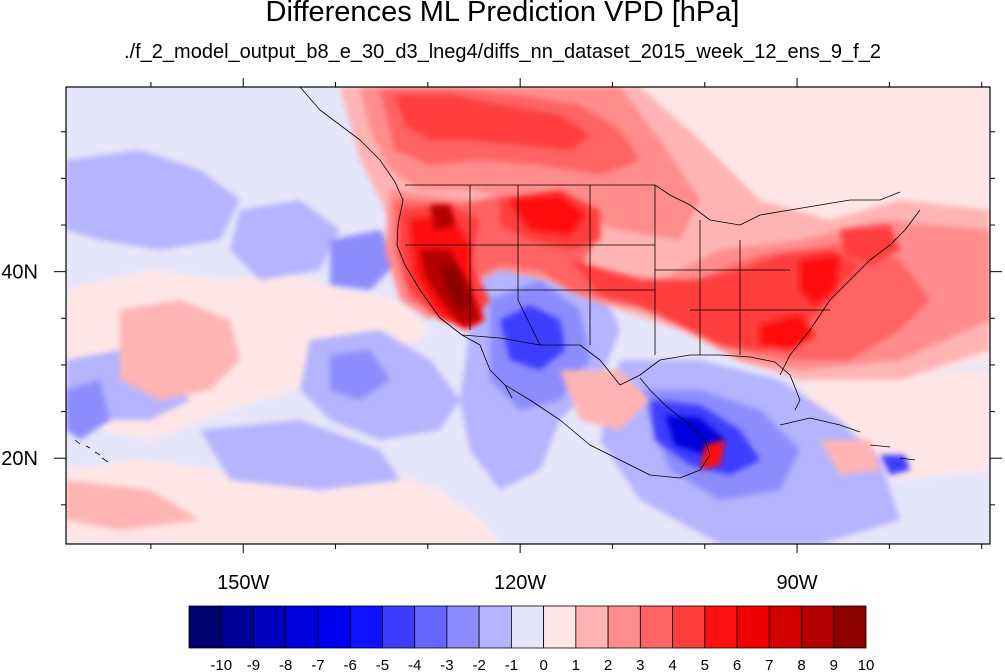  What do you see at coordinates (502, 14) in the screenshot?
I see `chart-title: Differences ML Prediction VPD [hPa]` at bounding box center [502, 14].